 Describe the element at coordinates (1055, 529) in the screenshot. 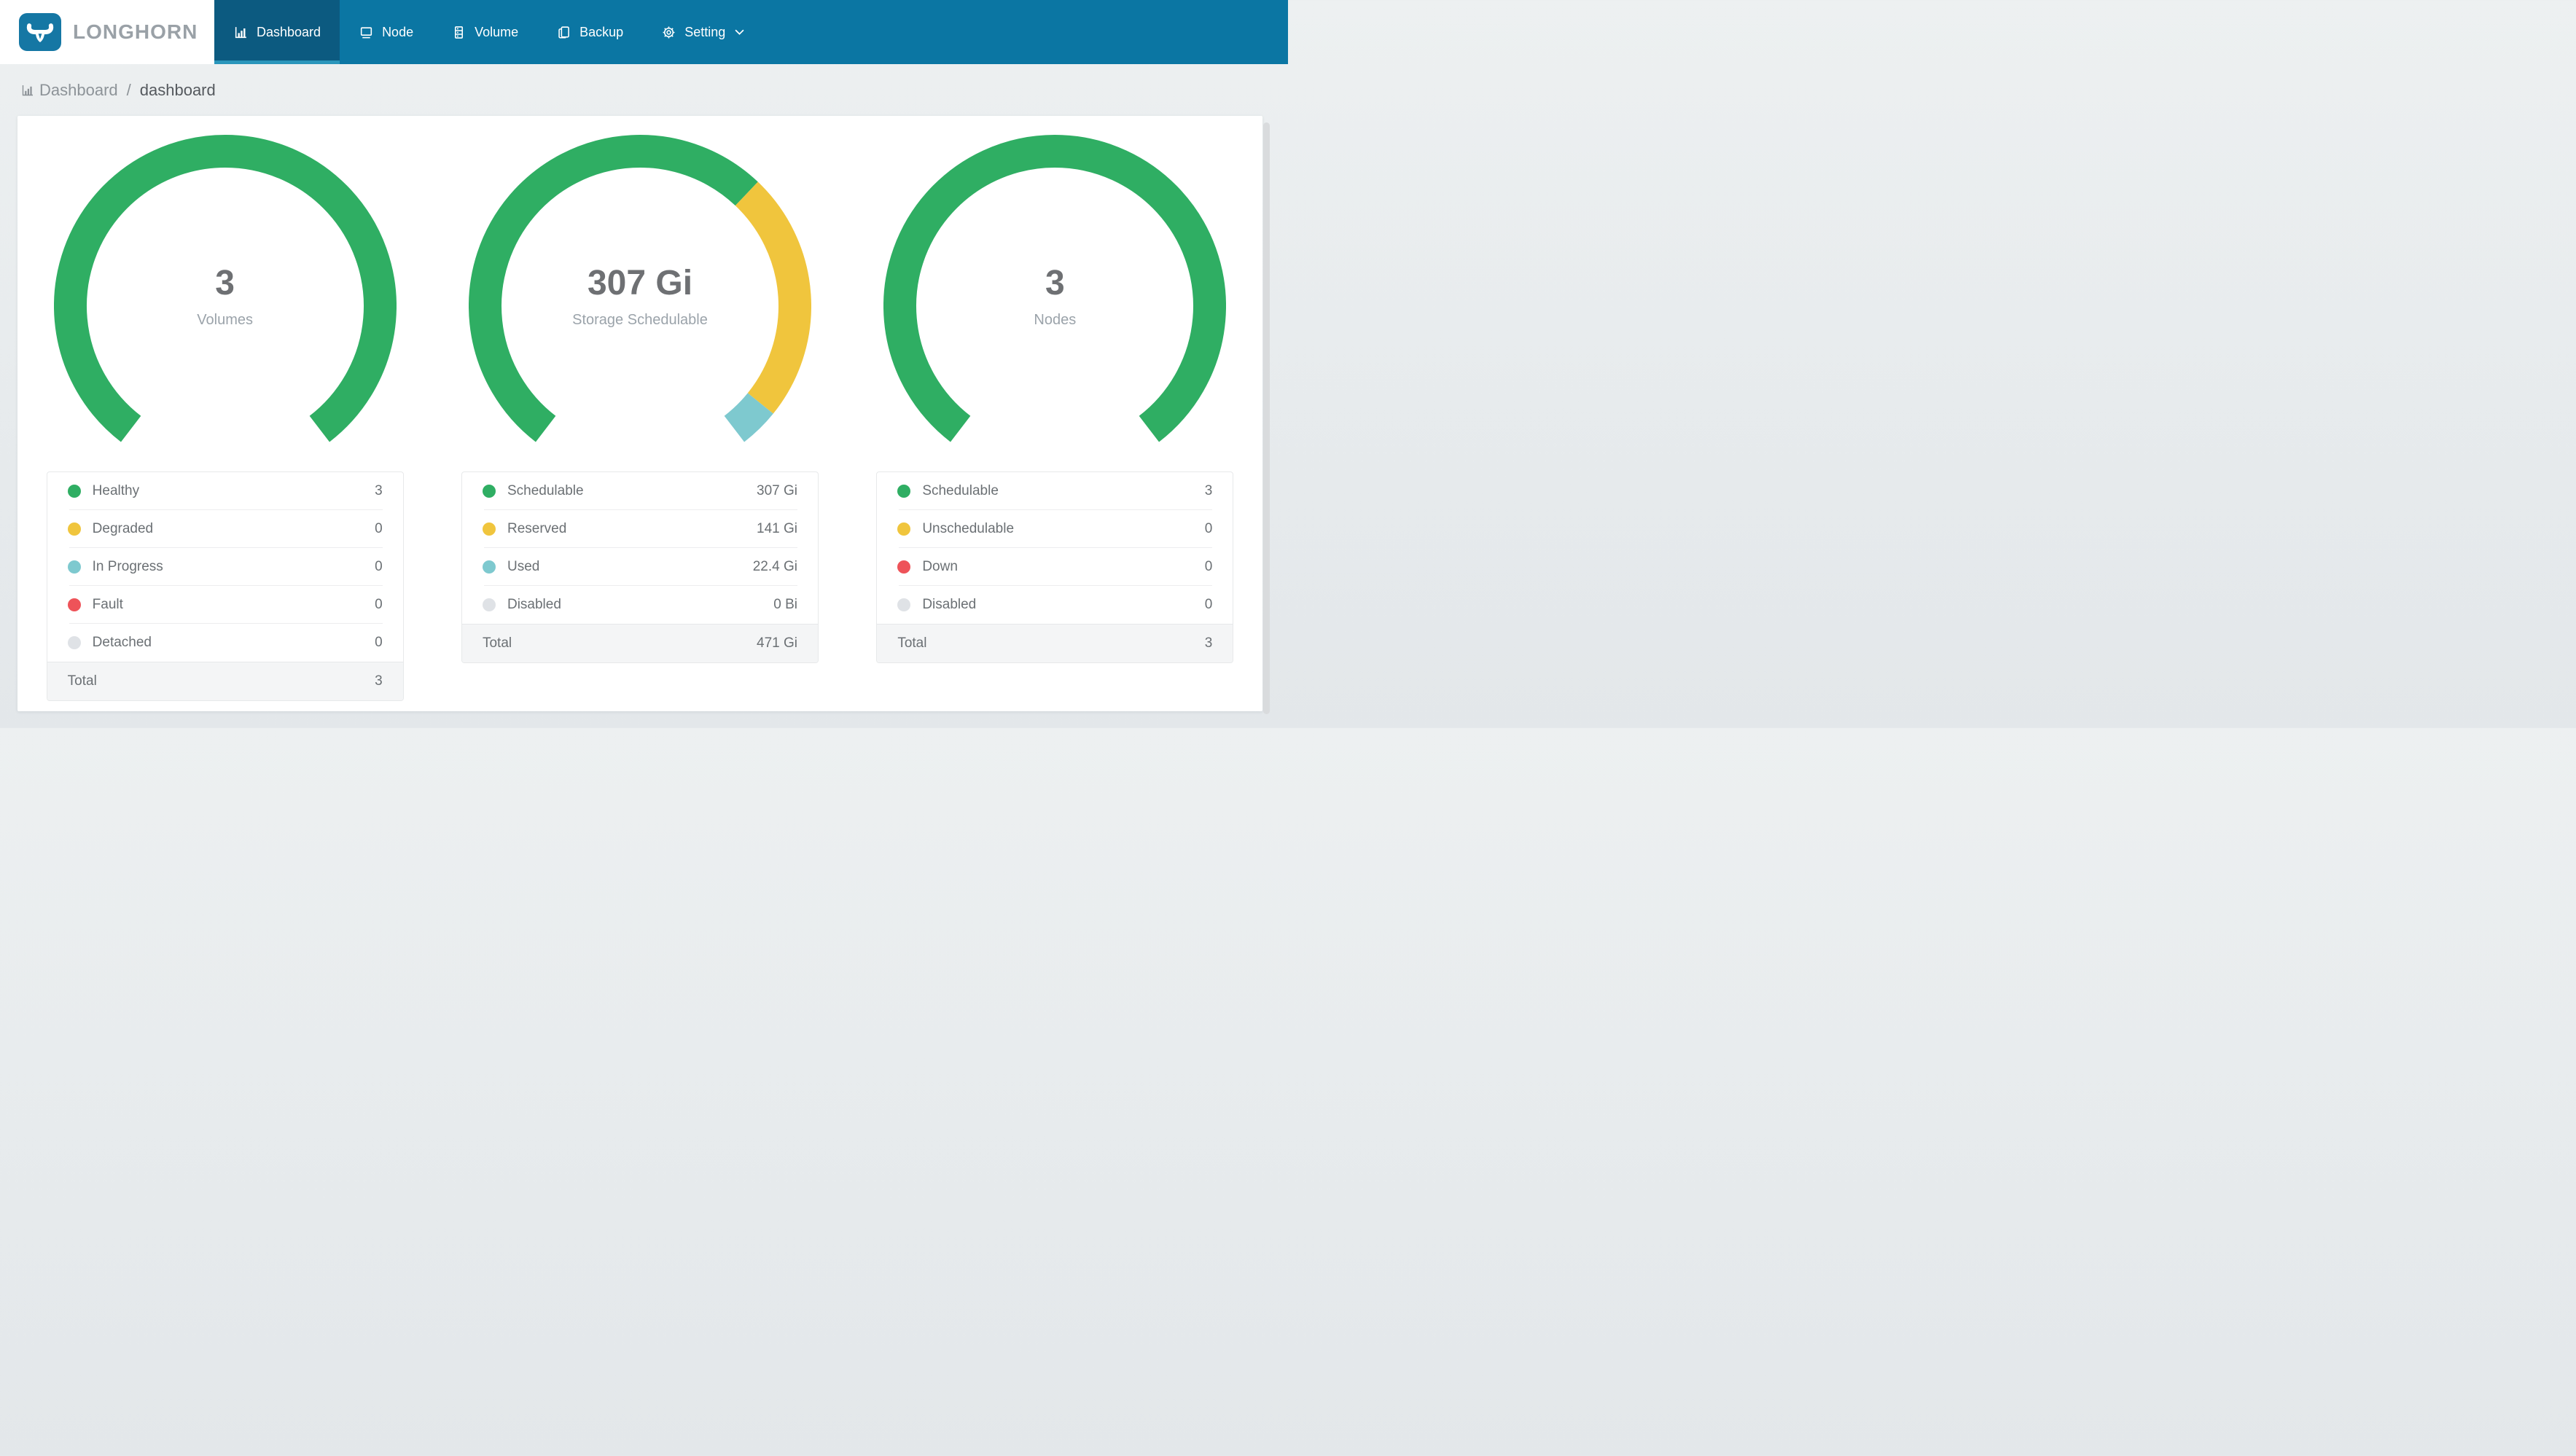

I see `legend-row: Unschedulable 0` at that location.